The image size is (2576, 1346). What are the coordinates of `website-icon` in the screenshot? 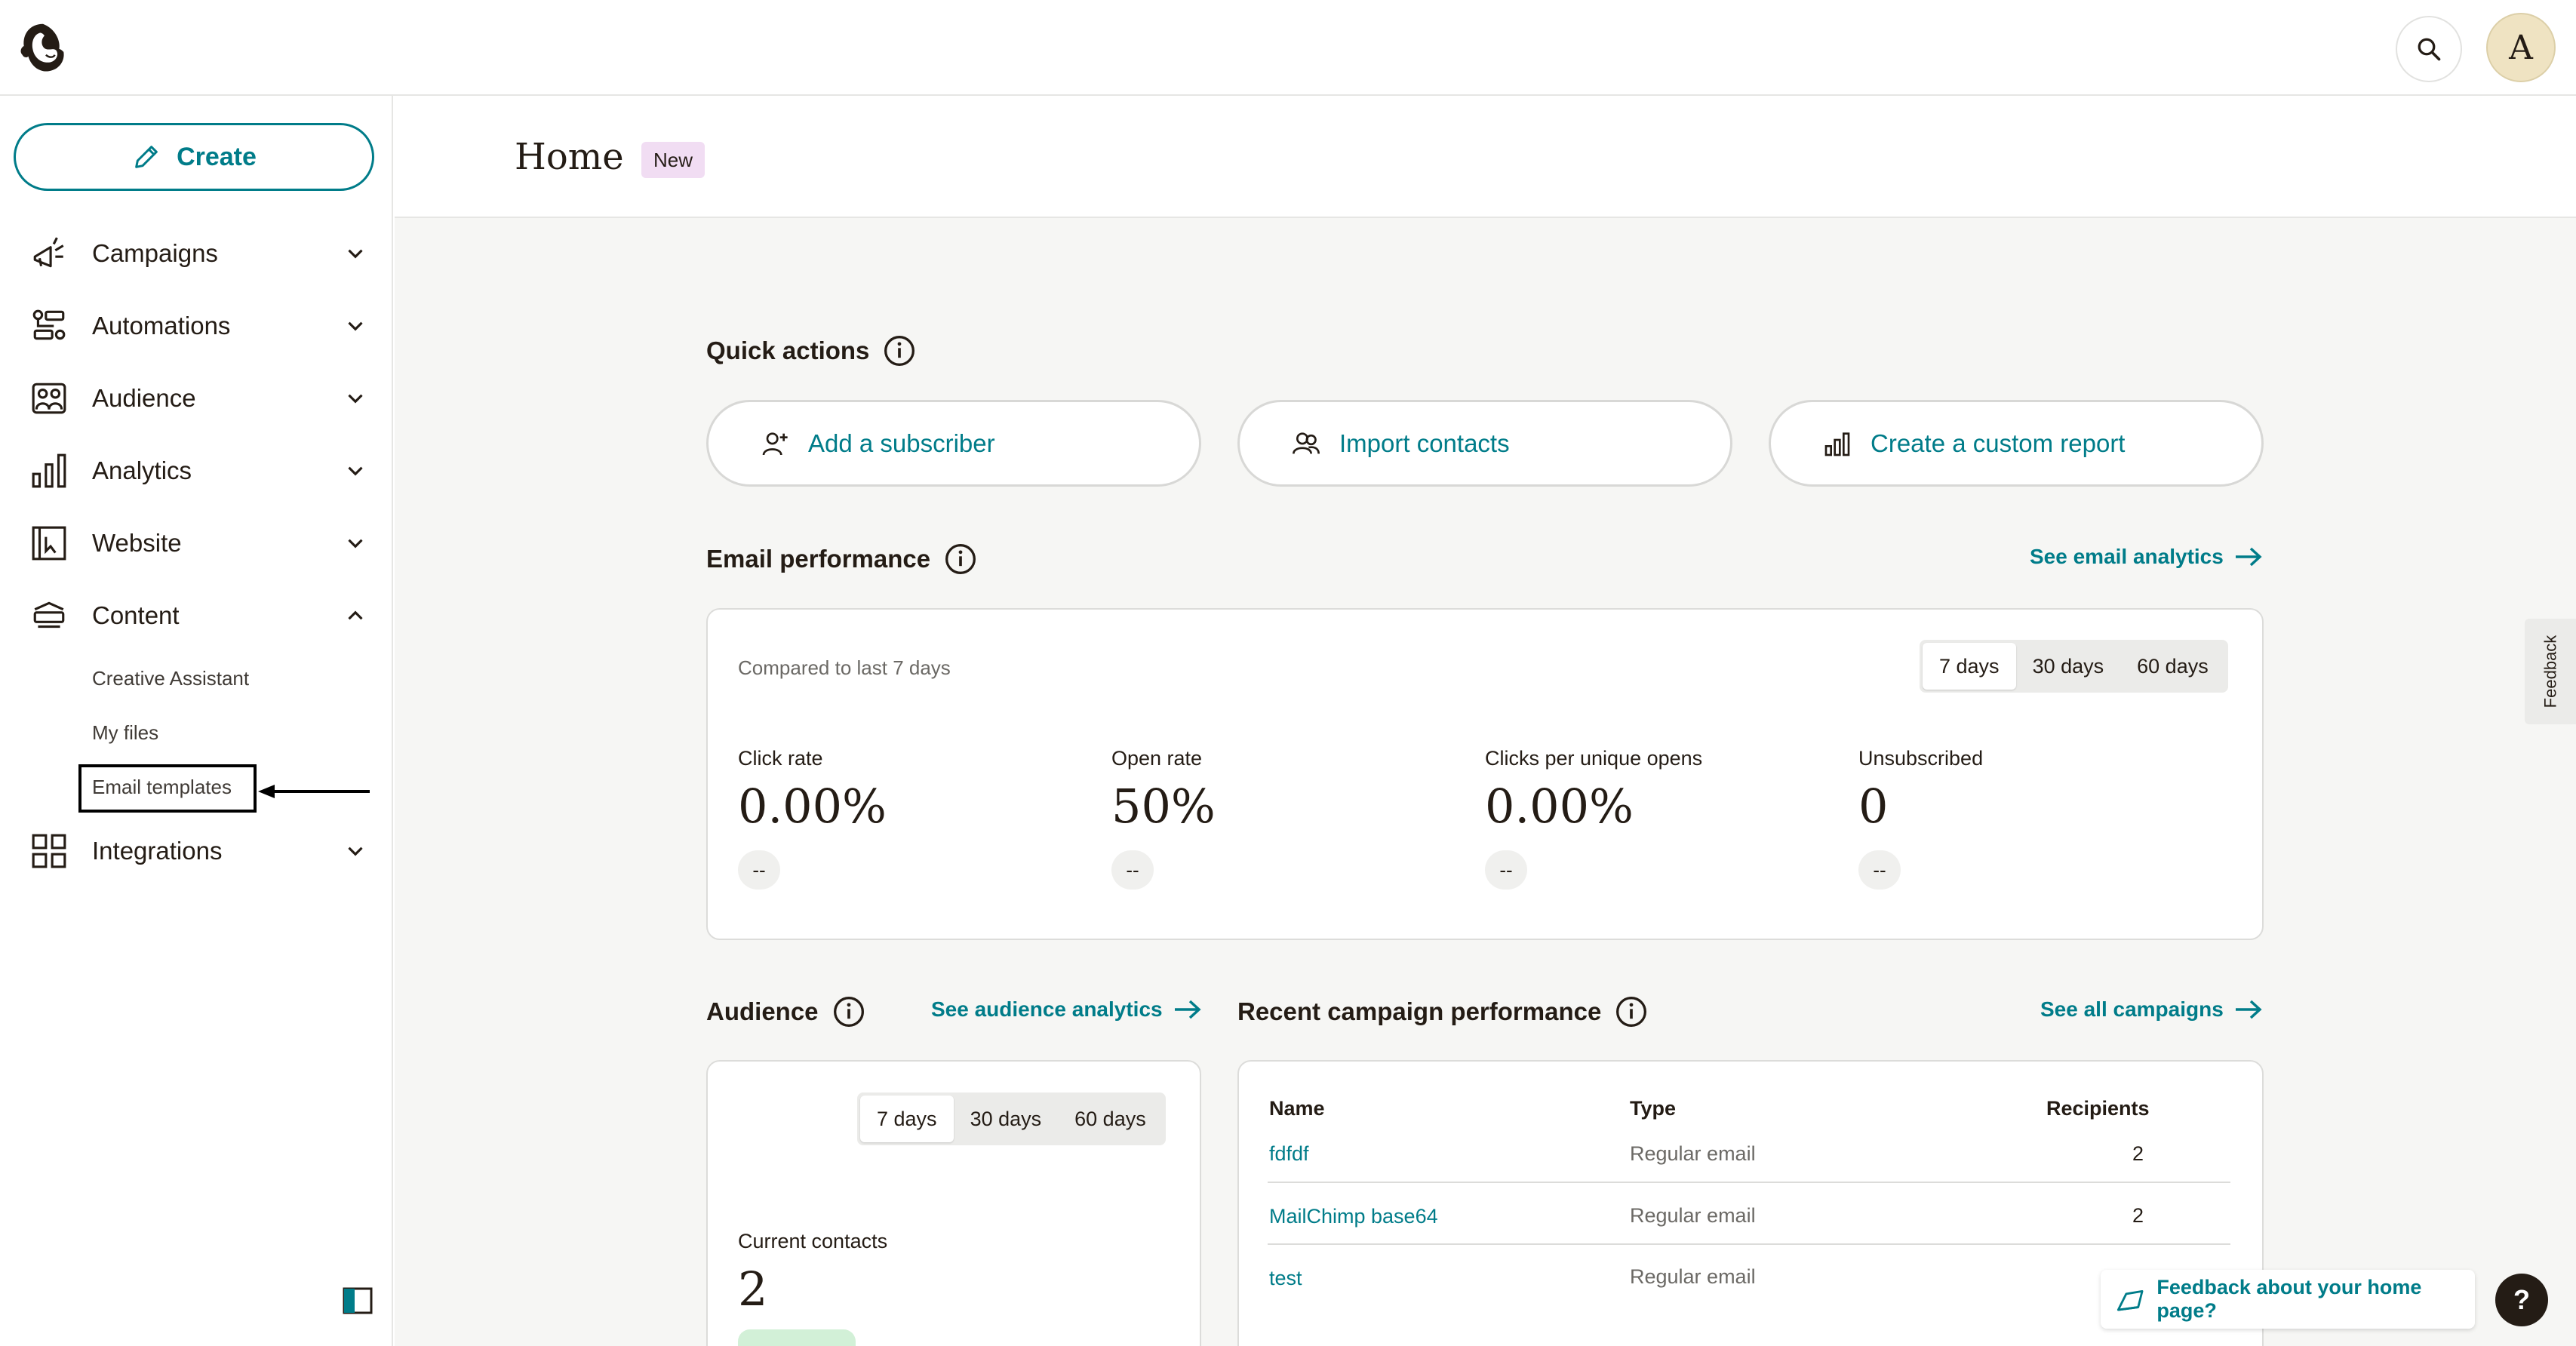 It's located at (49, 543).